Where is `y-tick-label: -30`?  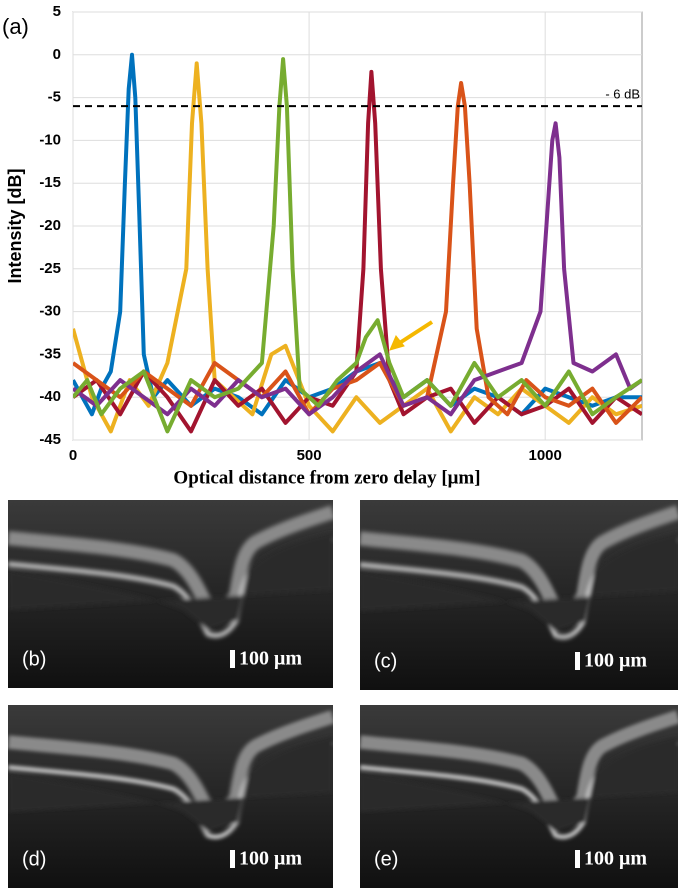 y-tick-label: -30 is located at coordinates (50, 311).